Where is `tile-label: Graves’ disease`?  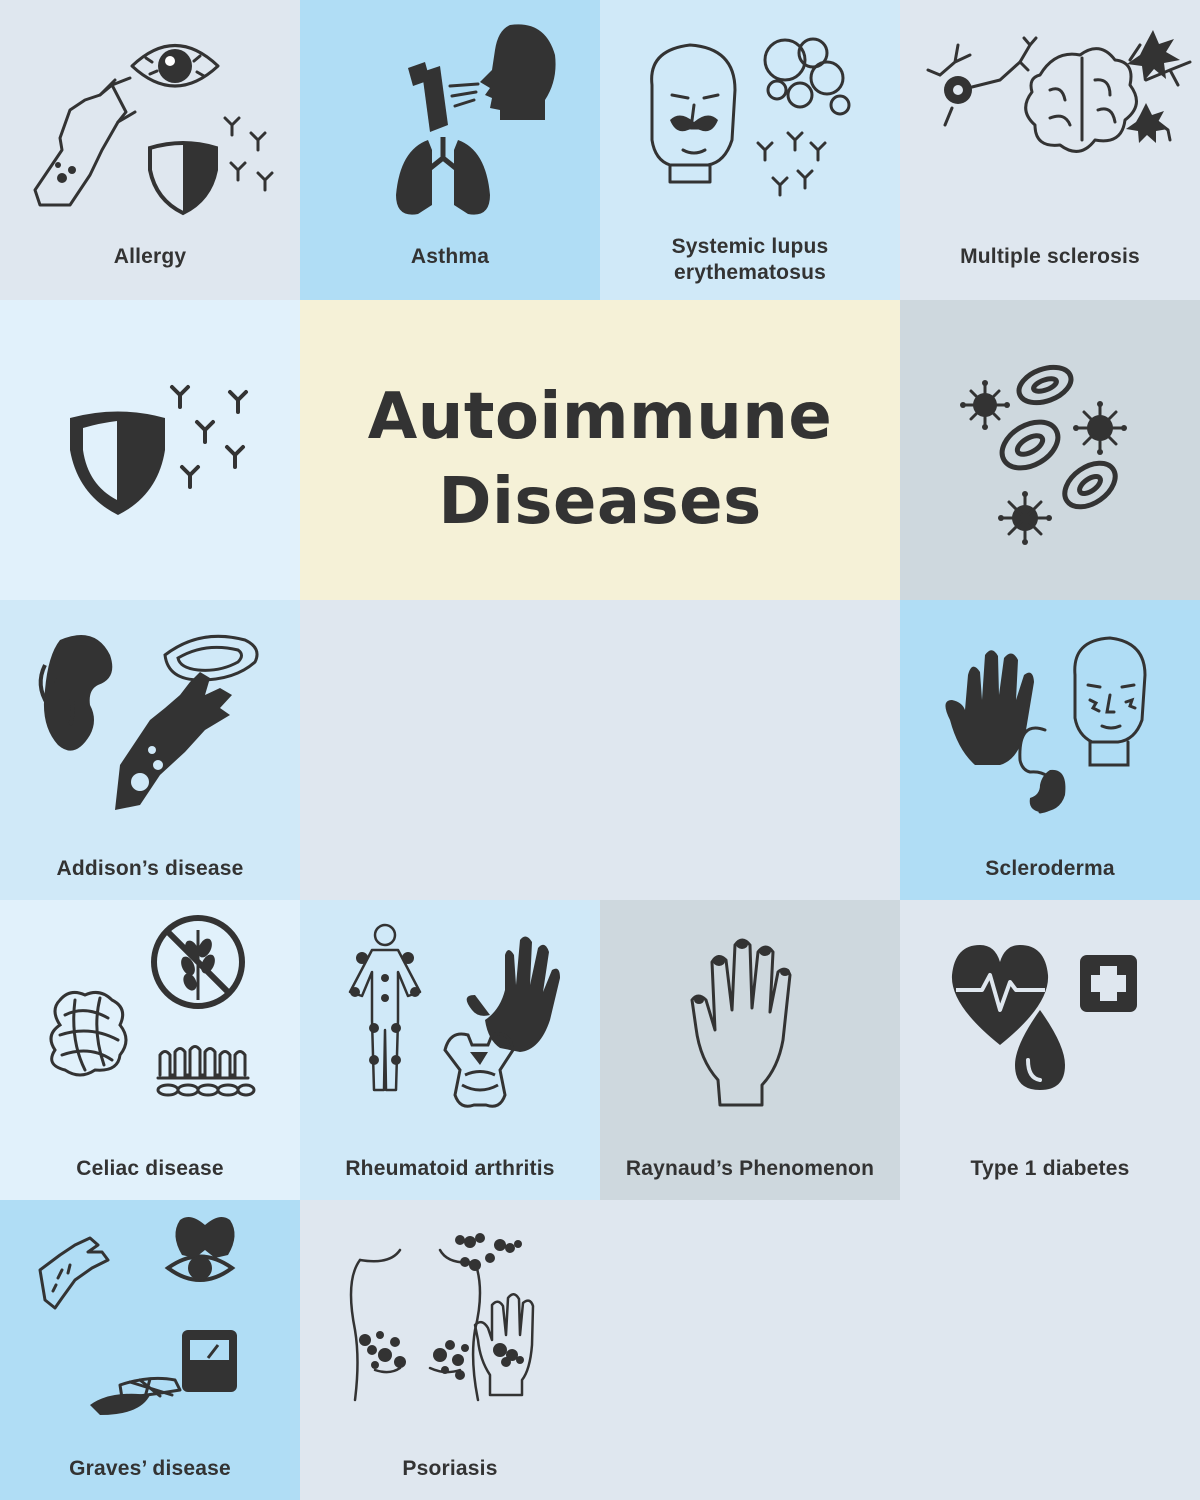 tile-label: Graves’ disease is located at coordinates (150, 1468).